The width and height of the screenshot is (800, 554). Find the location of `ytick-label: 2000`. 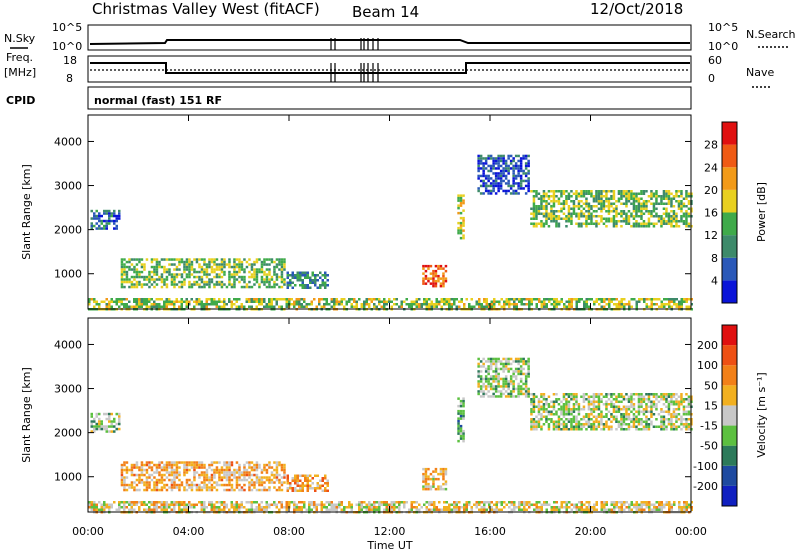

ytick-label: 2000 is located at coordinates (68, 433).